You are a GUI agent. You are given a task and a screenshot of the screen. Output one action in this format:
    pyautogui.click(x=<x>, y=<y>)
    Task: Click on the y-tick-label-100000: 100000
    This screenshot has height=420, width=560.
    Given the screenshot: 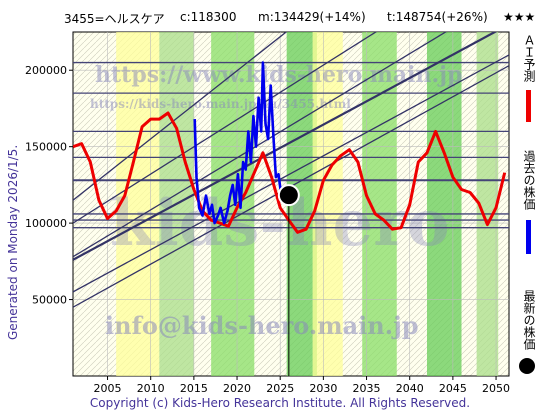 What is the action you would take?
    pyautogui.click(x=46, y=223)
    